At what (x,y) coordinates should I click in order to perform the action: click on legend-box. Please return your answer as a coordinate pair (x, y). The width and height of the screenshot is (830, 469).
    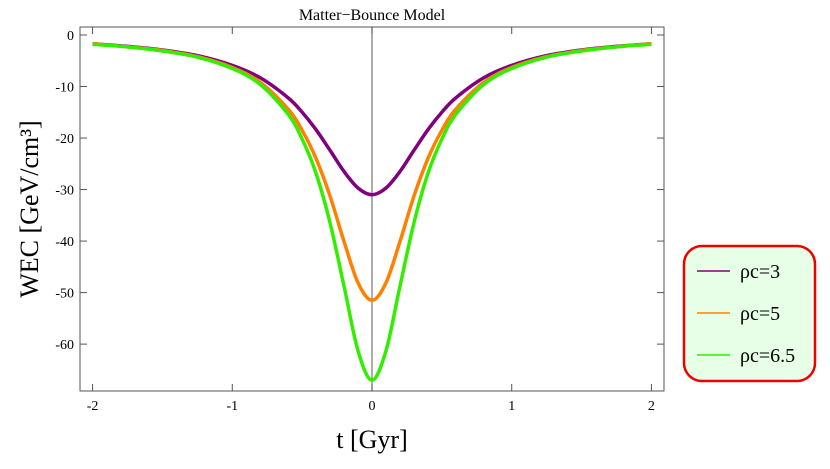
    Looking at the image, I should click on (749, 313).